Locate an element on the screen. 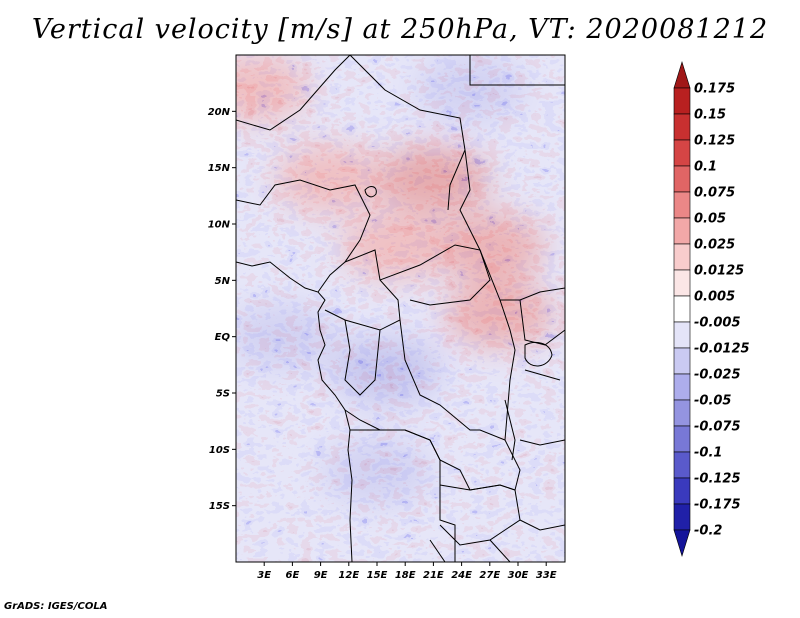 The height and width of the screenshot is (618, 800). colorbar-label: 0.0125 is located at coordinates (719, 271).